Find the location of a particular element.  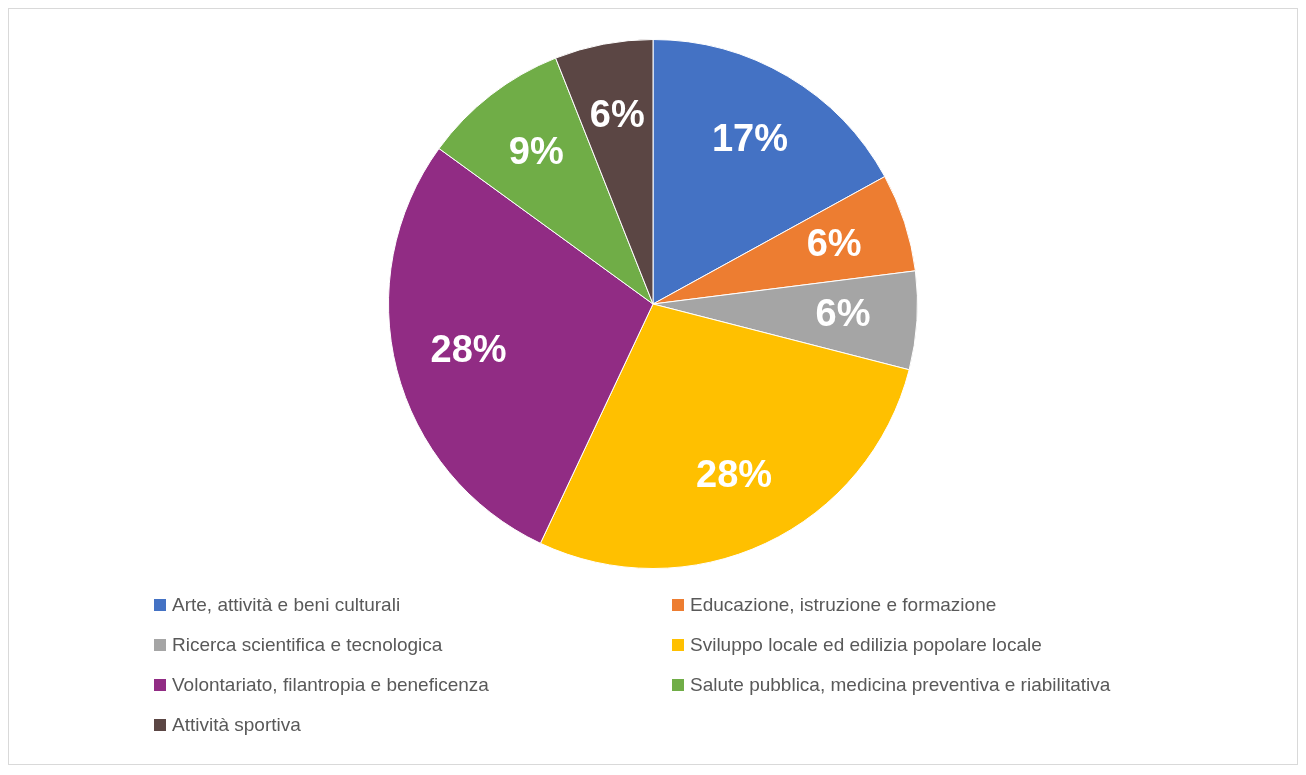

data-label: 9% is located at coordinates (536, 151).